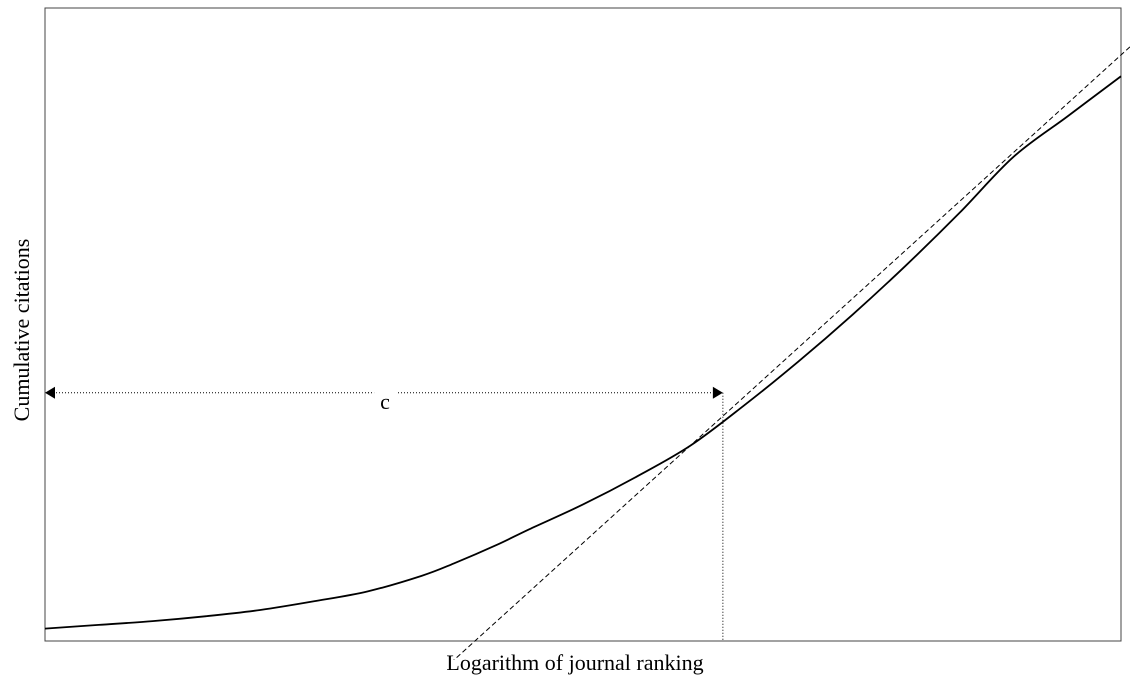 Image resolution: width=1130 pixels, height=680 pixels. Describe the element at coordinates (50, 392) in the screenshot. I see `c-arrow-head-left` at that location.